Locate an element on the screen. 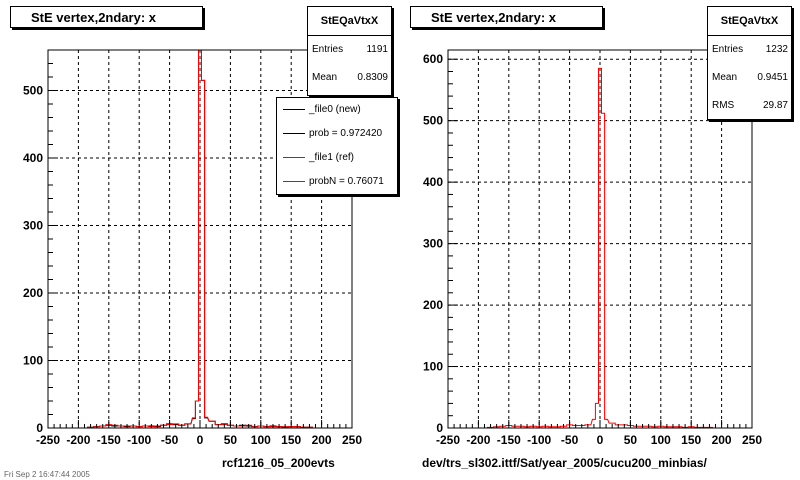 Image resolution: width=800 pixels, height=480 pixels. corner-timestamp: Fri Sep 2 16:47:44 2005 is located at coordinates (47, 474).